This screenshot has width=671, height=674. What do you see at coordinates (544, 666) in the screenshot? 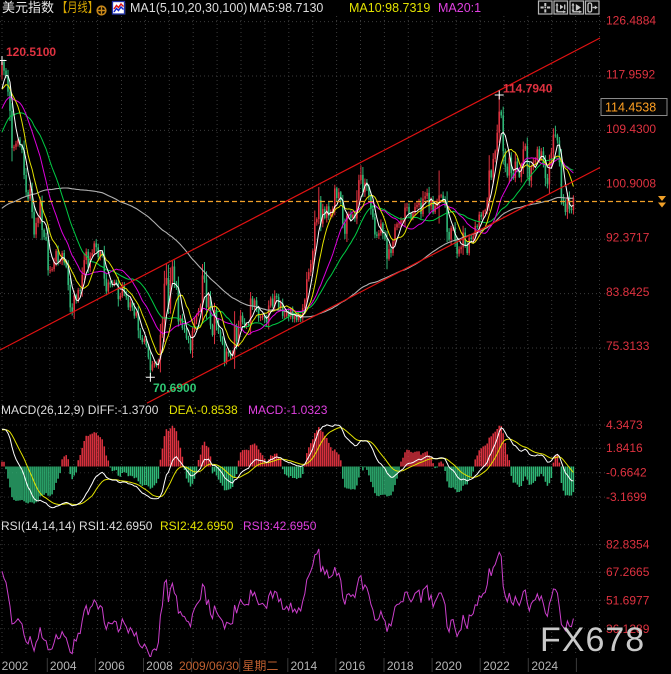
I see `svg-text: 2024` at bounding box center [544, 666].